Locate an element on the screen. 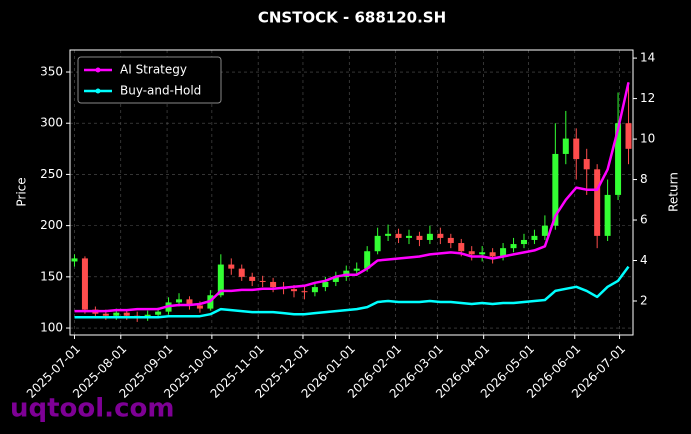 This screenshot has height=434, width=691. legend-box is located at coordinates (149, 80).